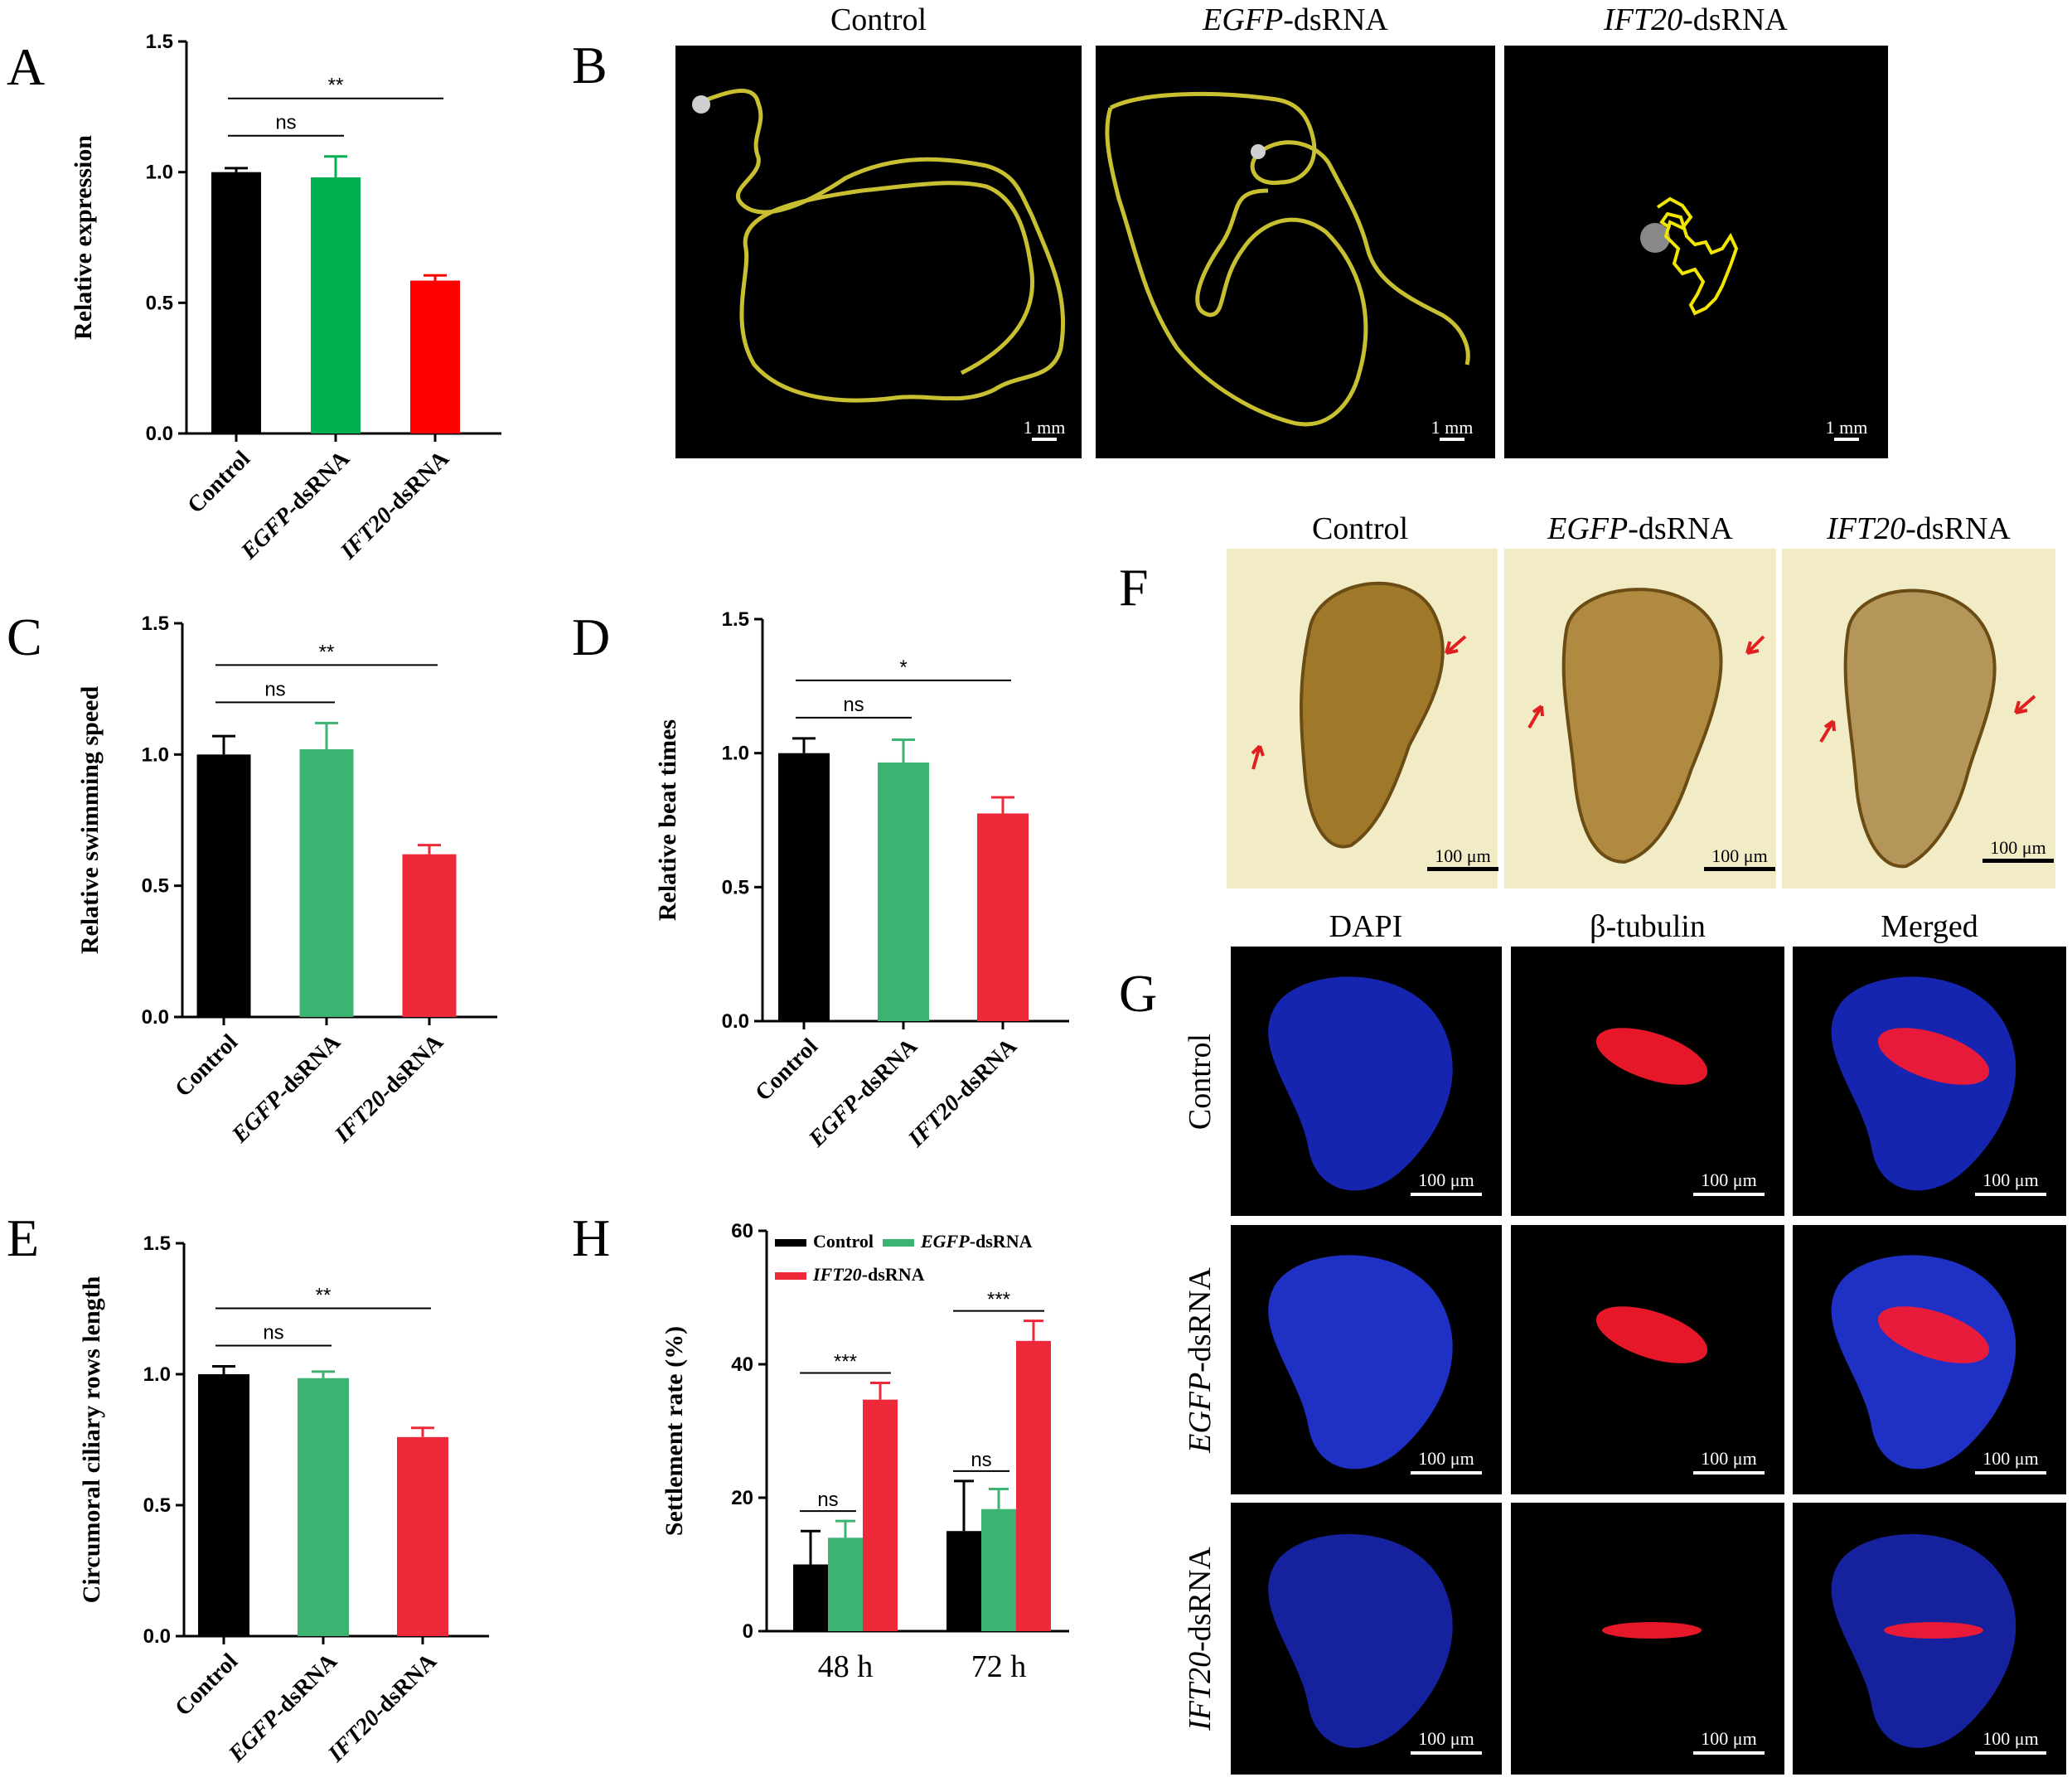  What do you see at coordinates (590, 65) in the screenshot?
I see `panel-letter-b: B` at bounding box center [590, 65].